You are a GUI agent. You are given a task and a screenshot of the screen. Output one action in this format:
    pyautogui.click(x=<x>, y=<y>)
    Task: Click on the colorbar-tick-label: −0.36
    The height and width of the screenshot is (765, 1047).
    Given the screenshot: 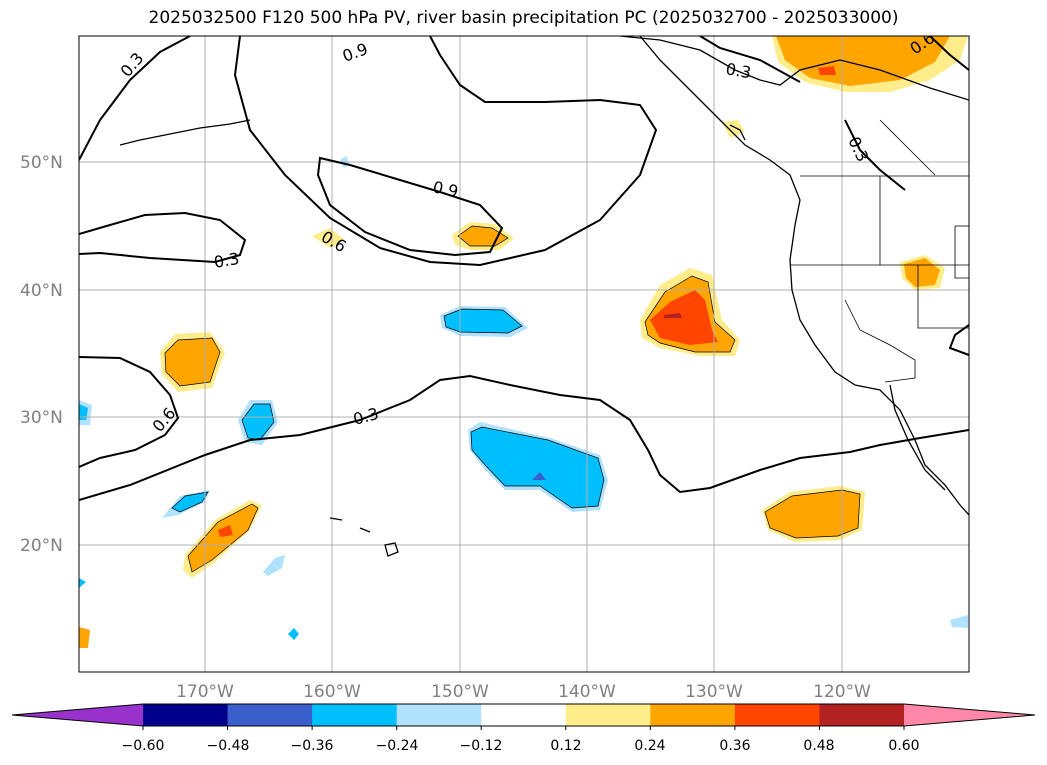 What is the action you would take?
    pyautogui.click(x=312, y=746)
    